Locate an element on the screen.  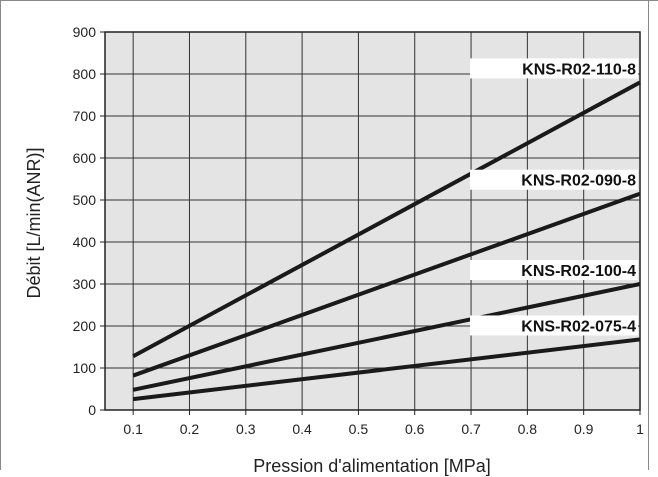
series-label: KNS-R02-110-8 is located at coordinates (579, 69).